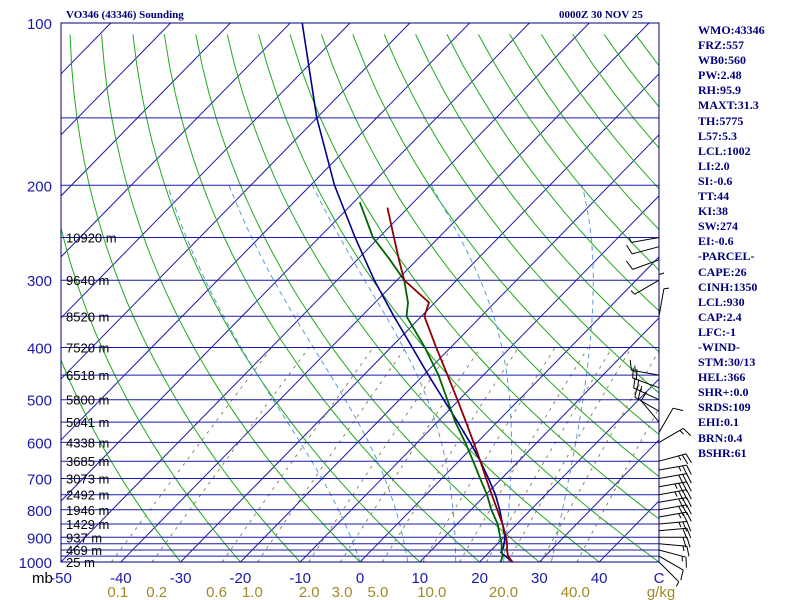  What do you see at coordinates (722, 60) in the screenshot?
I see `index-item: WB0:560` at bounding box center [722, 60].